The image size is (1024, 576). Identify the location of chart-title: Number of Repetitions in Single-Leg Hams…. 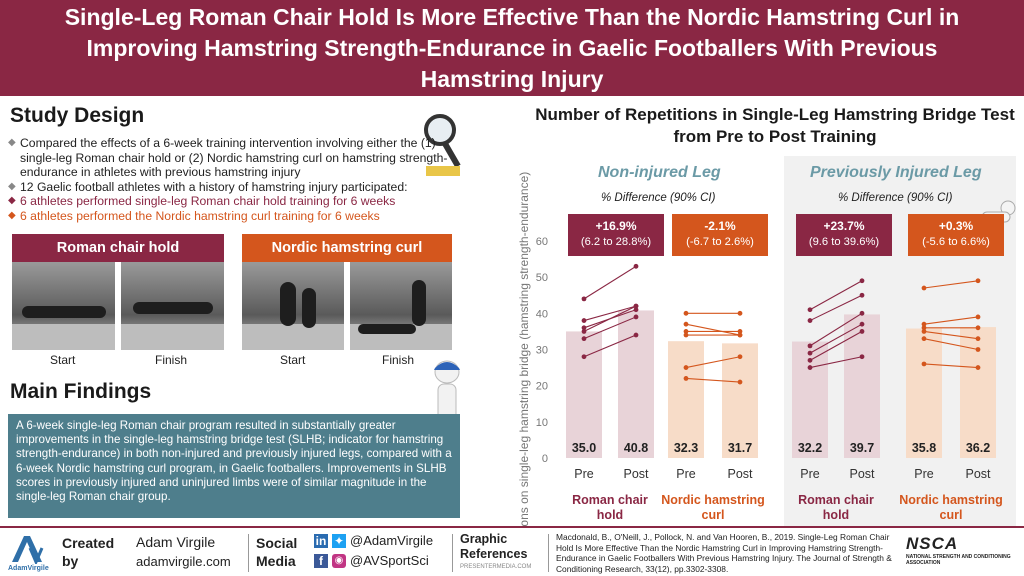
(775, 125).